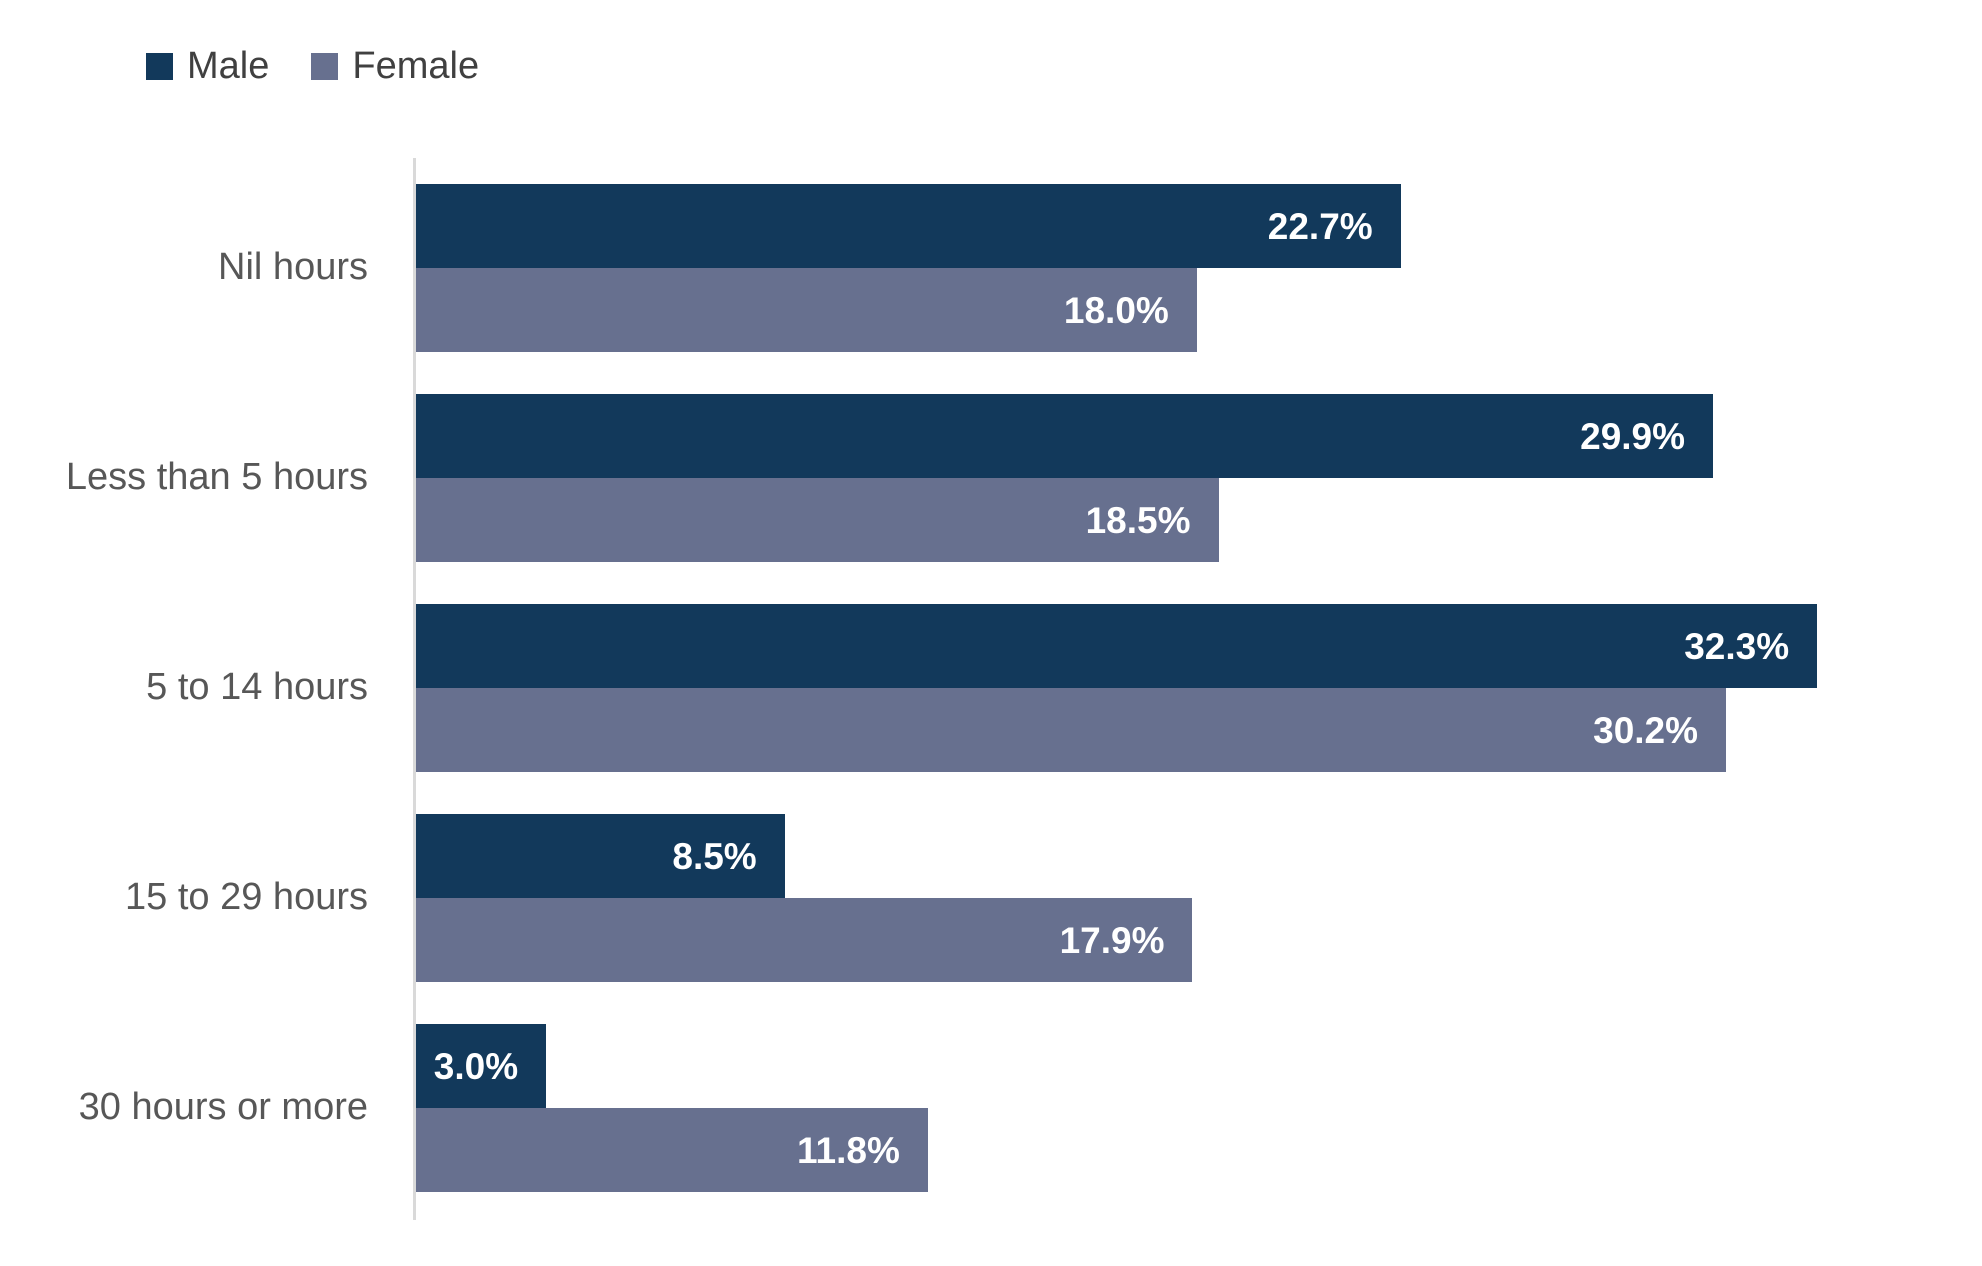 This screenshot has width=1982, height=1266. I want to click on female-value-label: 11.8%, so click(848, 1150).